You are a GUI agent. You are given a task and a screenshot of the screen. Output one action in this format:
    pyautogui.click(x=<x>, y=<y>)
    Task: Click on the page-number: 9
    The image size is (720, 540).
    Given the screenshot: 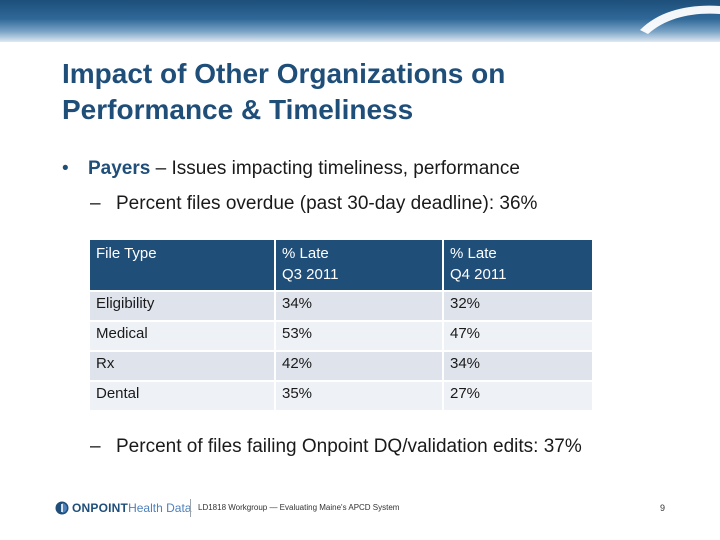 What is the action you would take?
    pyautogui.click(x=663, y=508)
    